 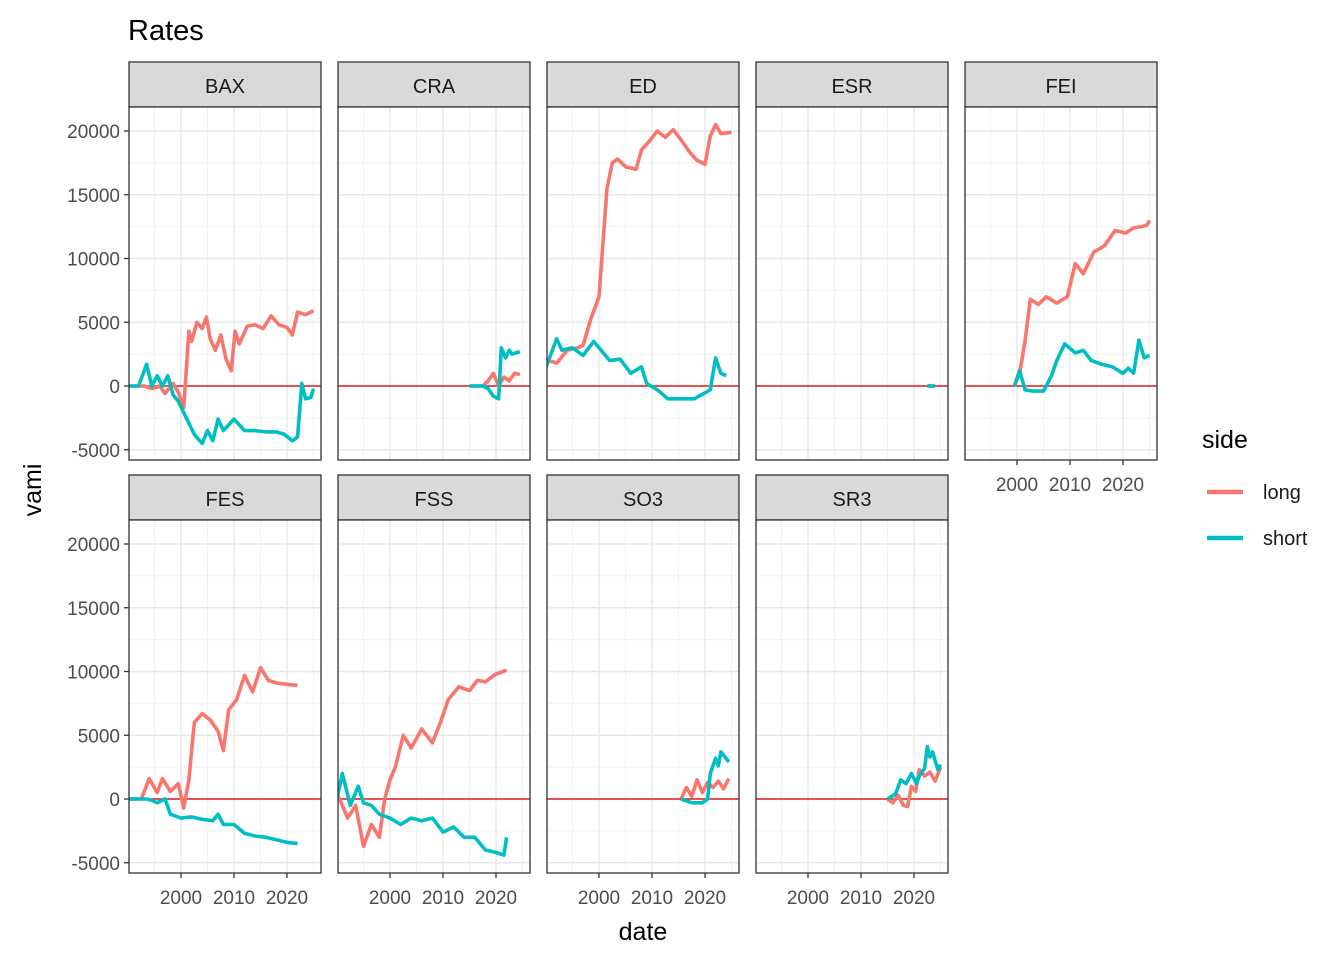 I want to click on facet-strip-label: FEI, so click(x=1060, y=87).